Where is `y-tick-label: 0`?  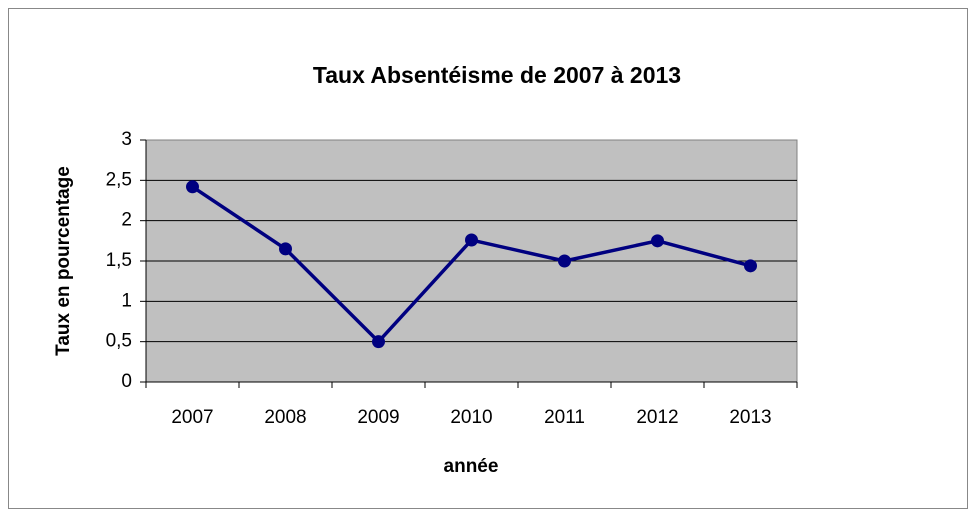
y-tick-label: 0 is located at coordinates (126, 381).